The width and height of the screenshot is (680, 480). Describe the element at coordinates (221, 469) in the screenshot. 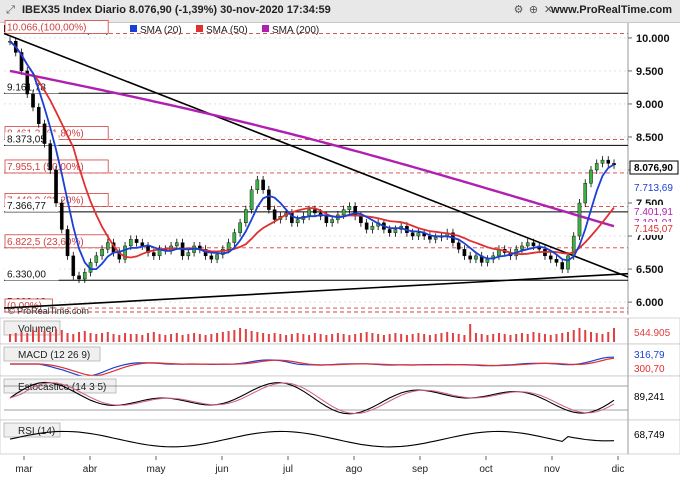

I see `x-tick-label: jun` at that location.